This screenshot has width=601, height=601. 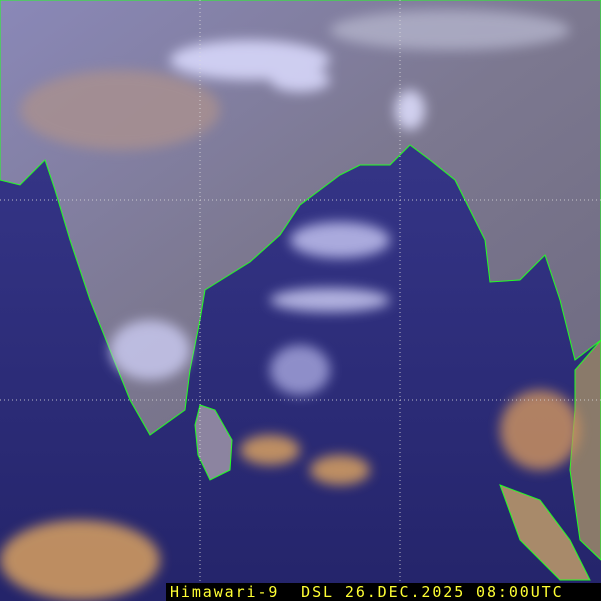 What do you see at coordinates (213, 442) in the screenshot?
I see `sri-lanka` at bounding box center [213, 442].